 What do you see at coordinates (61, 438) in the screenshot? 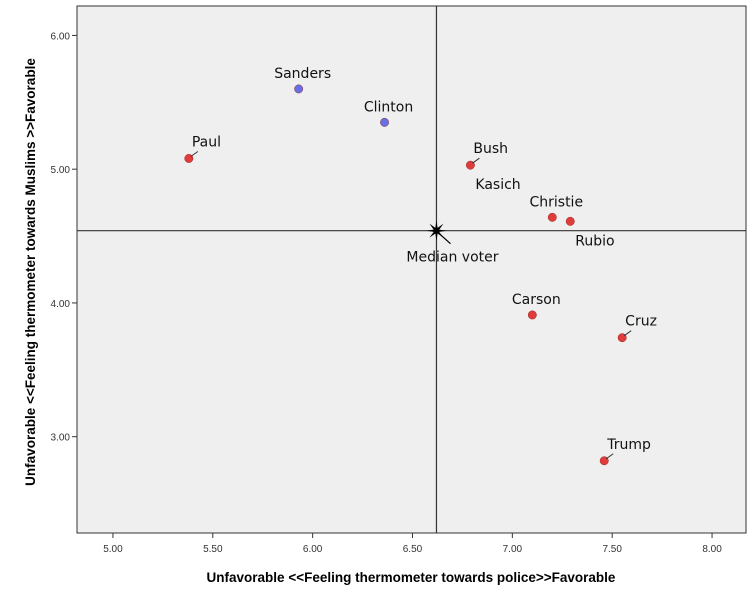
I see `y-tick-label: 3.00` at bounding box center [61, 438].